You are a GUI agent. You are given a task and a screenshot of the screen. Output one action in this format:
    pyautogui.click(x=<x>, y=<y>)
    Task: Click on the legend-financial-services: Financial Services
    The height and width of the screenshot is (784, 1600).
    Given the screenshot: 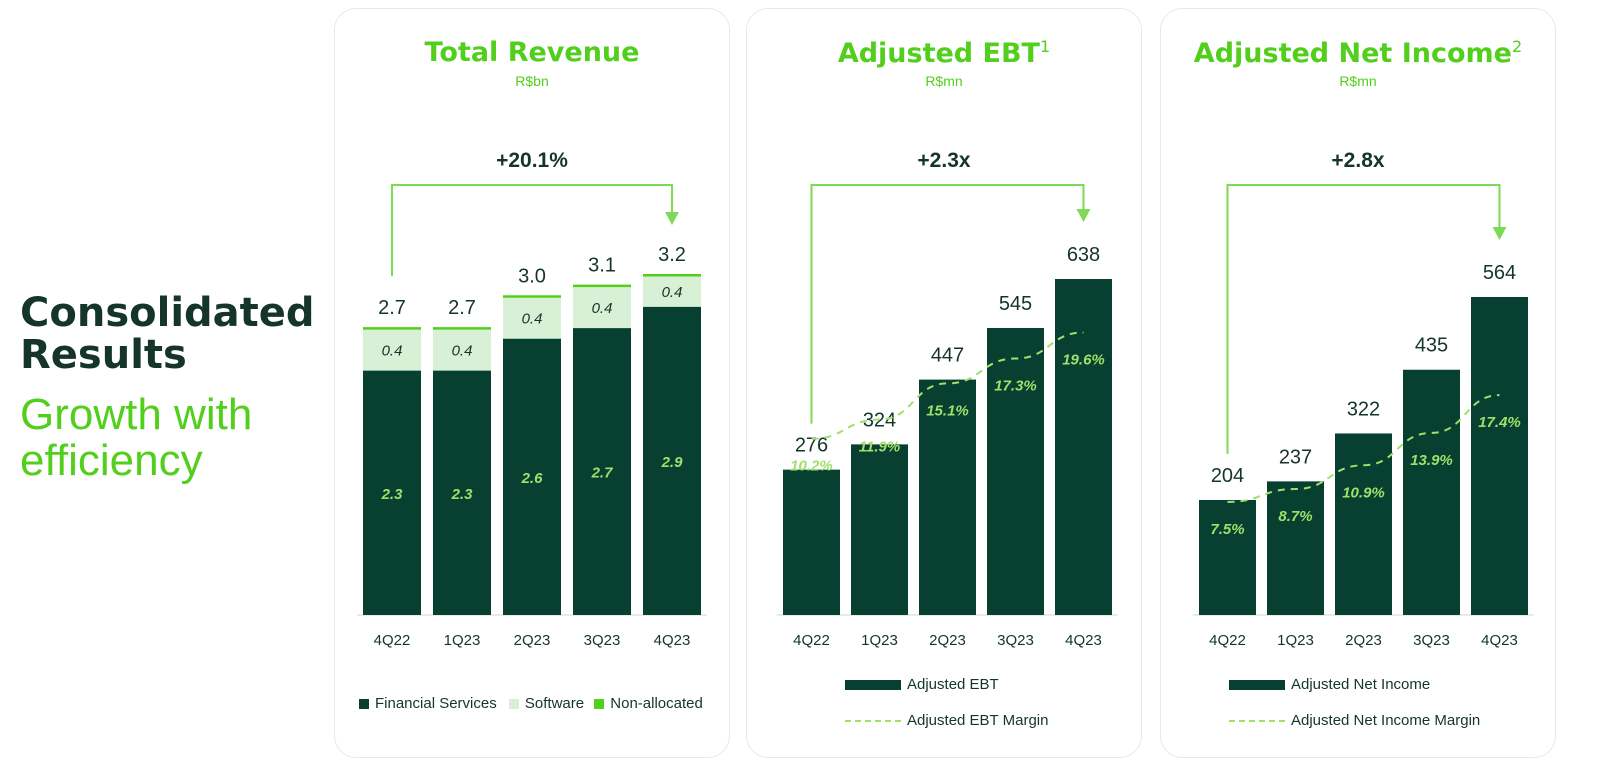 What is the action you would take?
    pyautogui.click(x=428, y=703)
    